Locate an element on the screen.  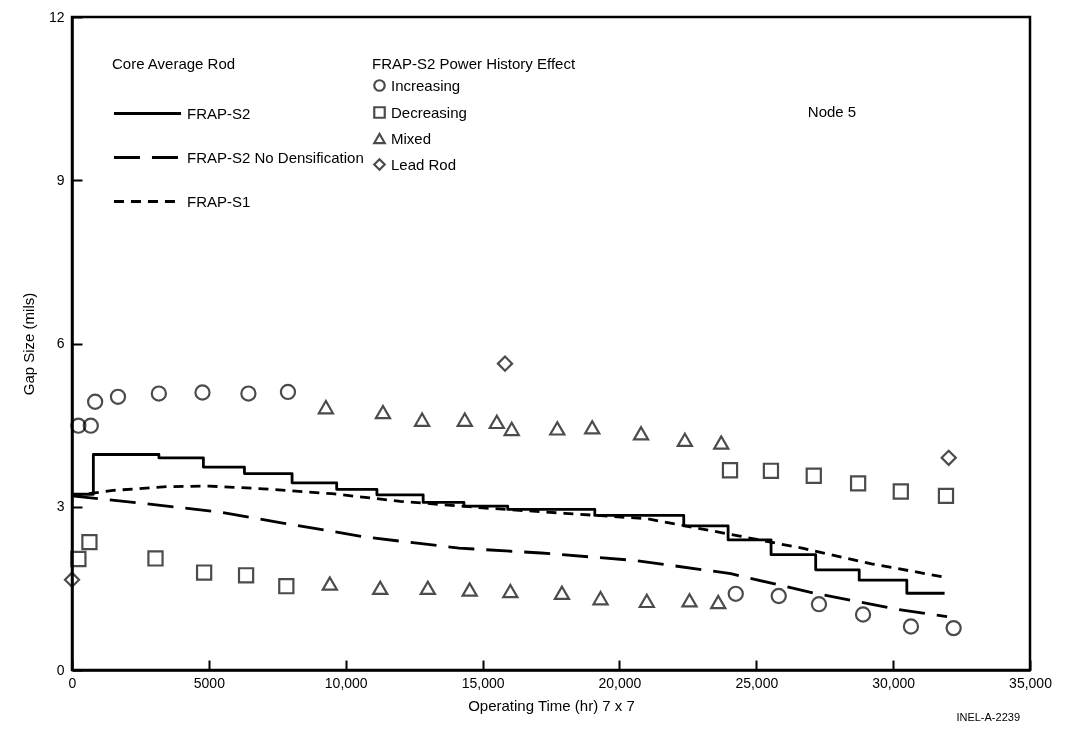
x-tick-label: 20,000 is located at coordinates (620, 682).